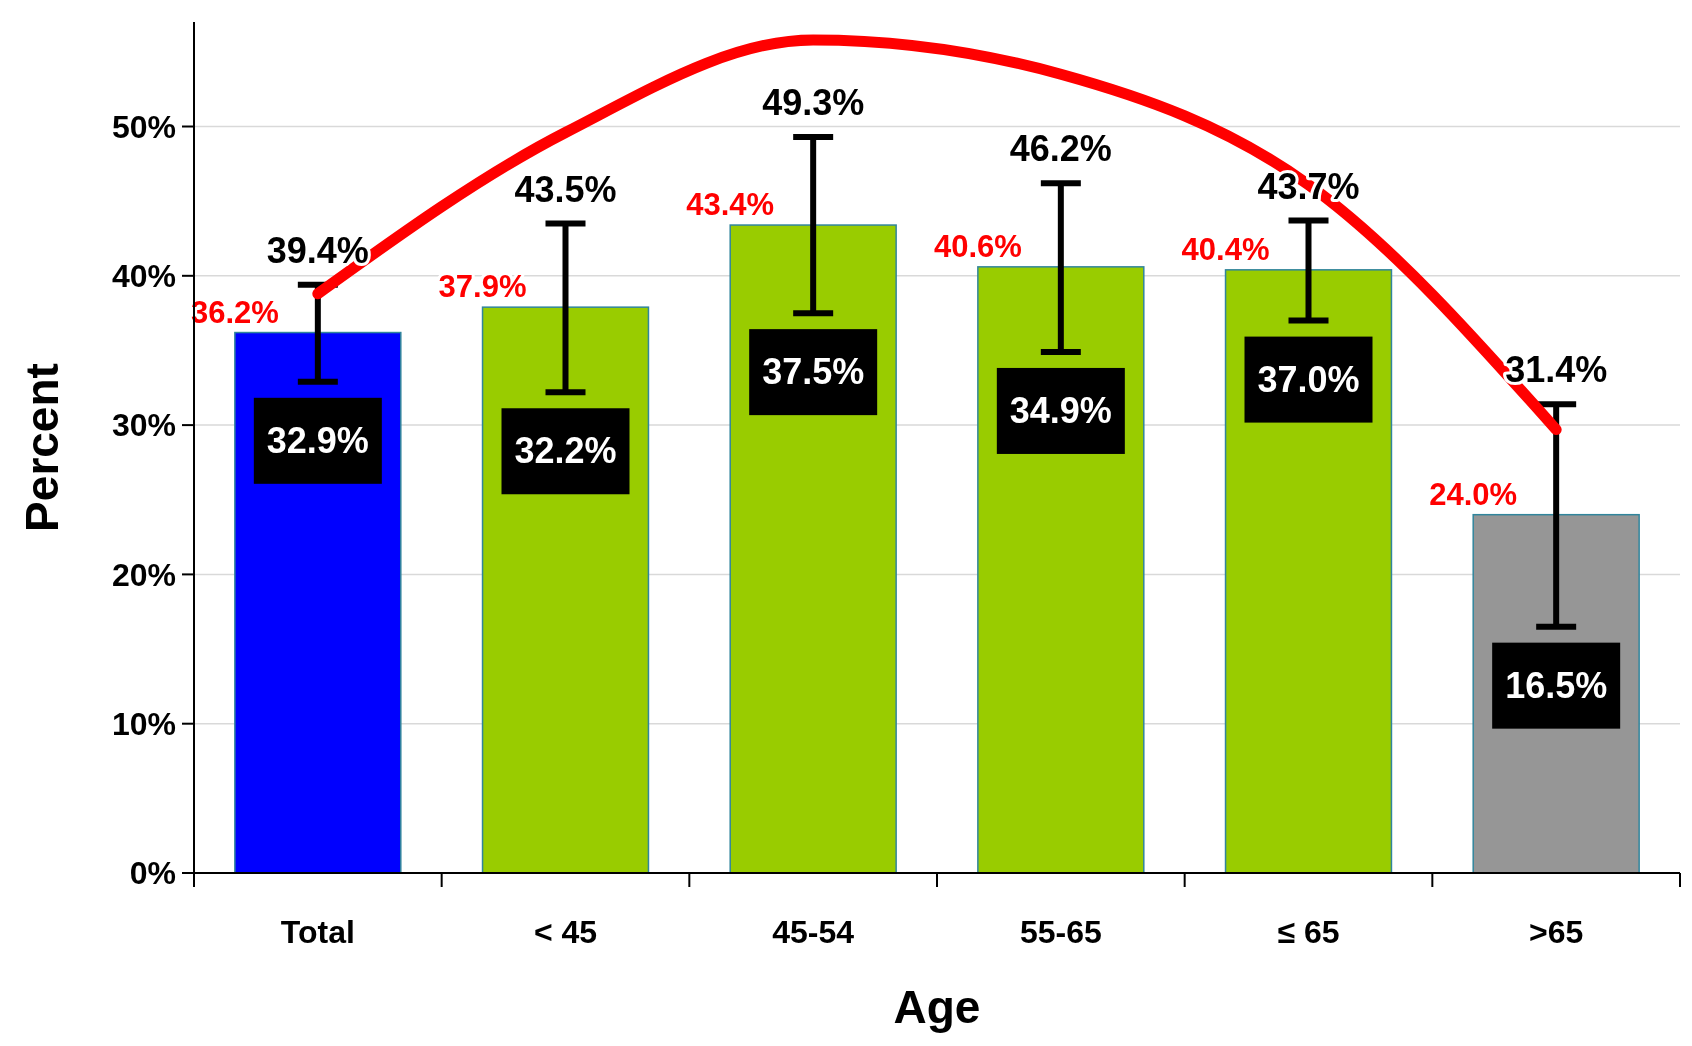  What do you see at coordinates (42, 447) in the screenshot?
I see `y-axis-title: Percent` at bounding box center [42, 447].